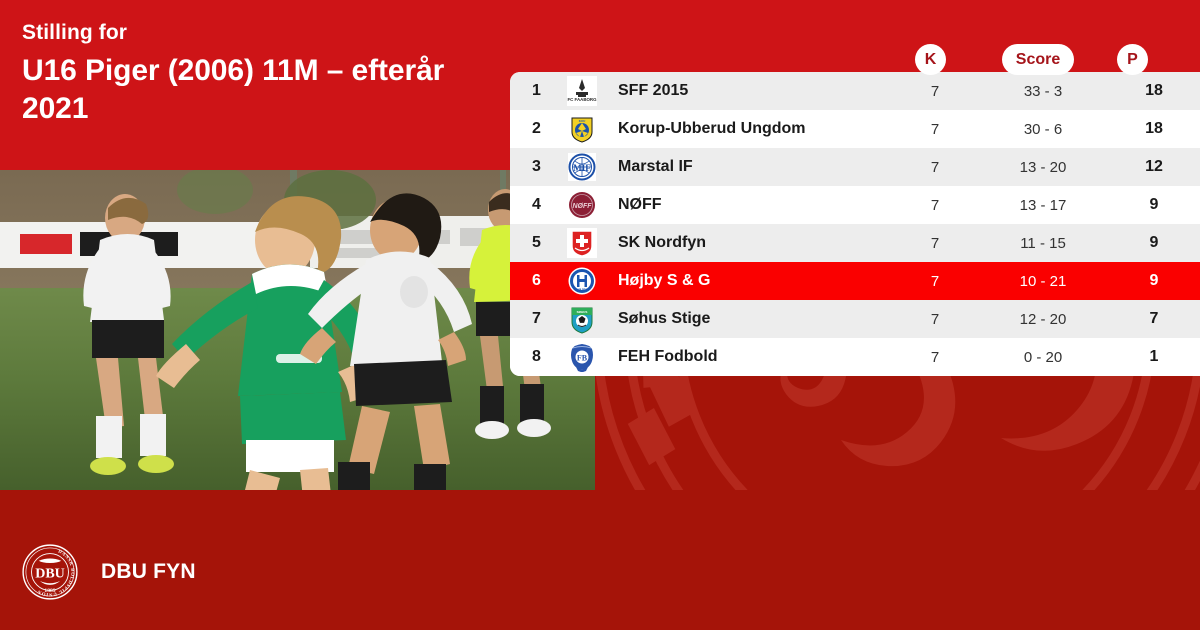 The image size is (1200, 630). I want to click on page-title: U16 Piger (2006) 11M – efterår 2021, so click(233, 90).